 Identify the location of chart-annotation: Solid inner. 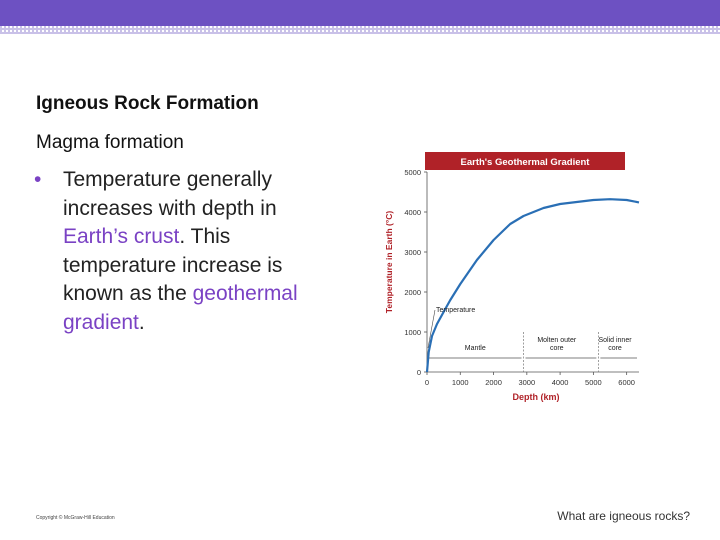
(615, 340).